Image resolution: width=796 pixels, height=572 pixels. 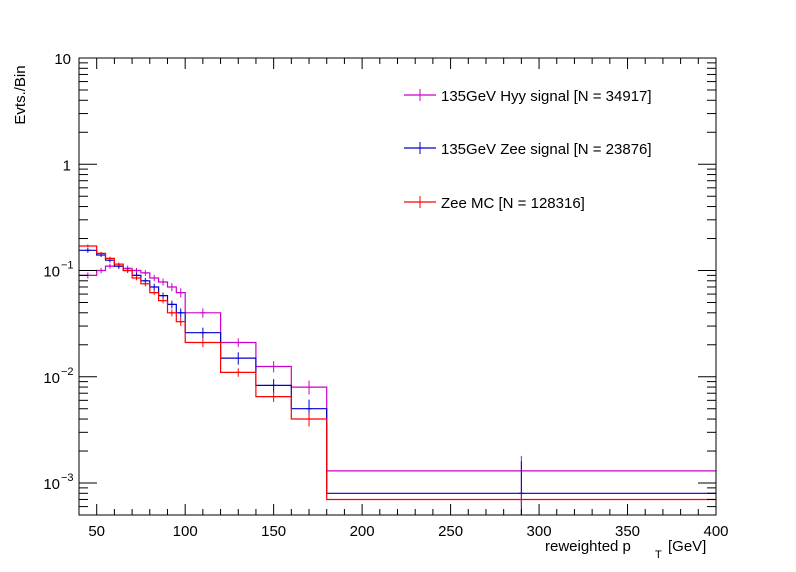 I want to click on x-axis-label-subscript: T, so click(x=658, y=555).